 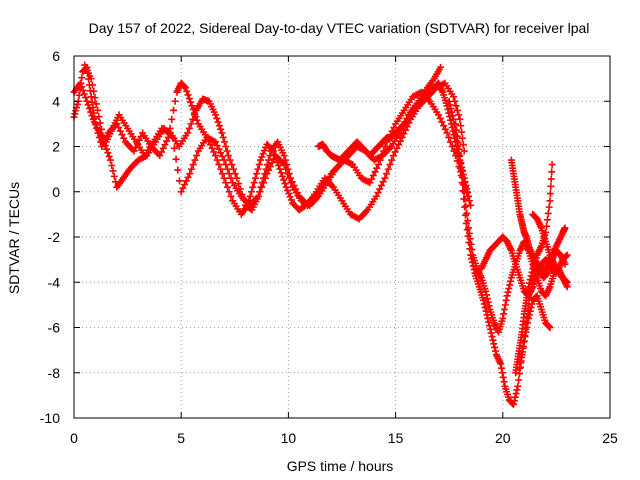 What do you see at coordinates (54, 282) in the screenshot?
I see `y-tick-label: -4` at bounding box center [54, 282].